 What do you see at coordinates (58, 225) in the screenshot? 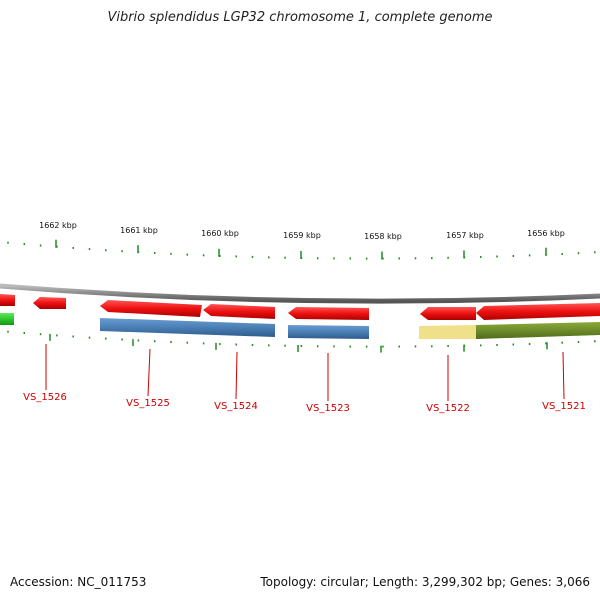
I see `scale-label: 1662 kbp` at bounding box center [58, 225].